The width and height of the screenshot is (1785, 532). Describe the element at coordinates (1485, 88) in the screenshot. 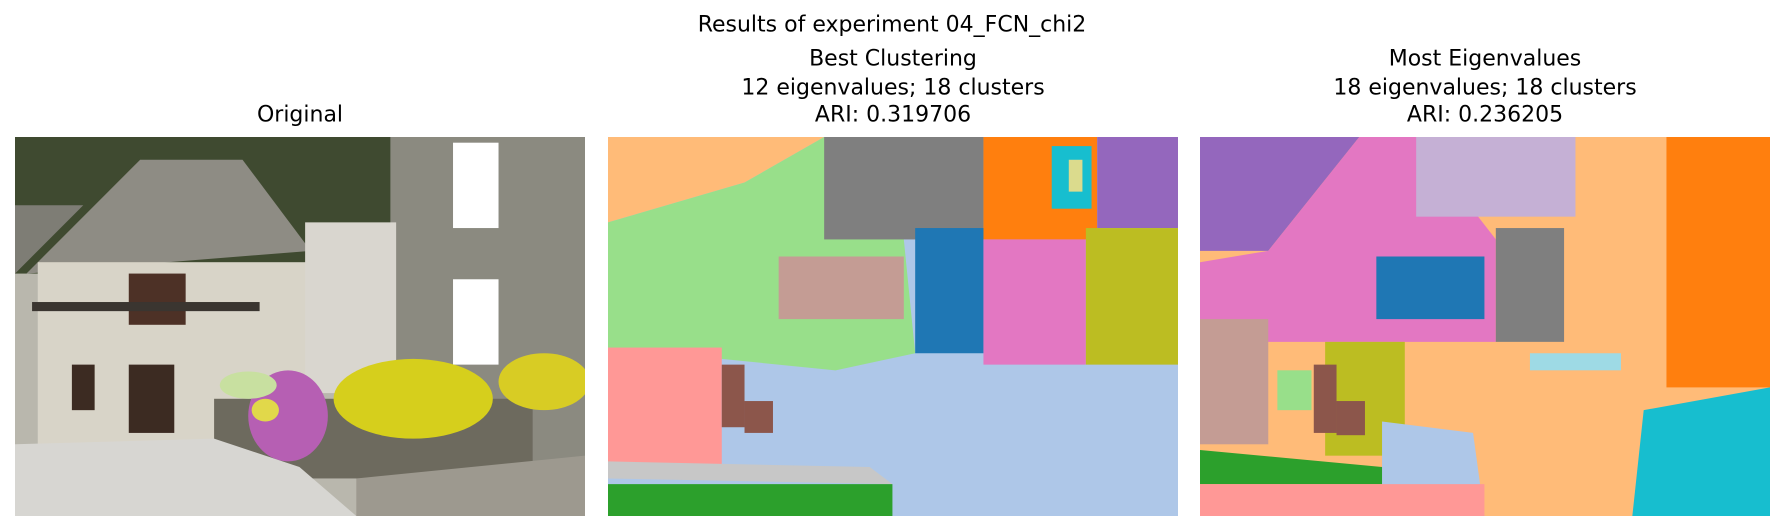

I see `panel-title: 18 eigenvalues; 18 clusters` at that location.